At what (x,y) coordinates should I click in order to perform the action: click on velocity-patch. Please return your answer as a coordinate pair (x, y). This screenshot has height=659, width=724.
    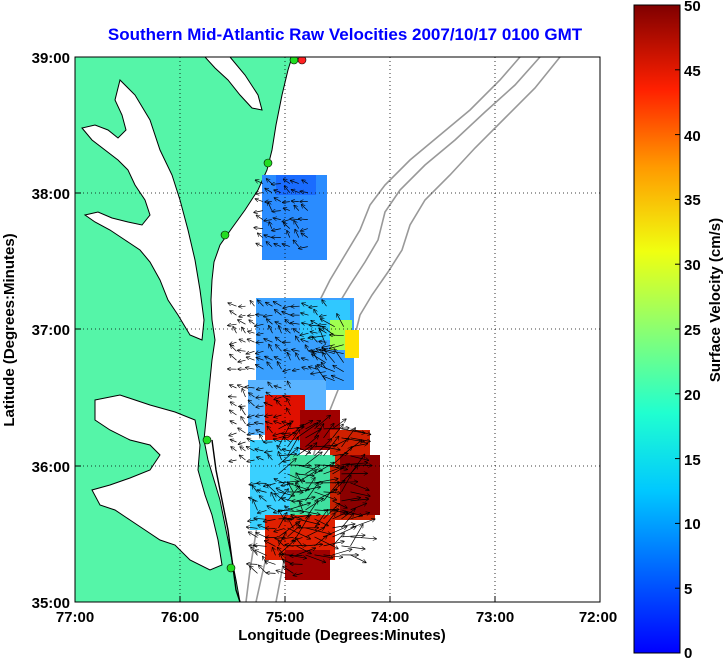
    Looking at the image, I should click on (352, 344).